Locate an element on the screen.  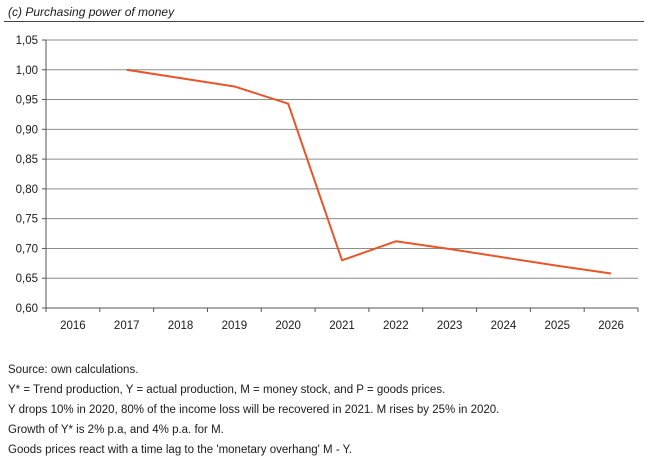
y-tick-label: 0,60 is located at coordinates (27, 309).